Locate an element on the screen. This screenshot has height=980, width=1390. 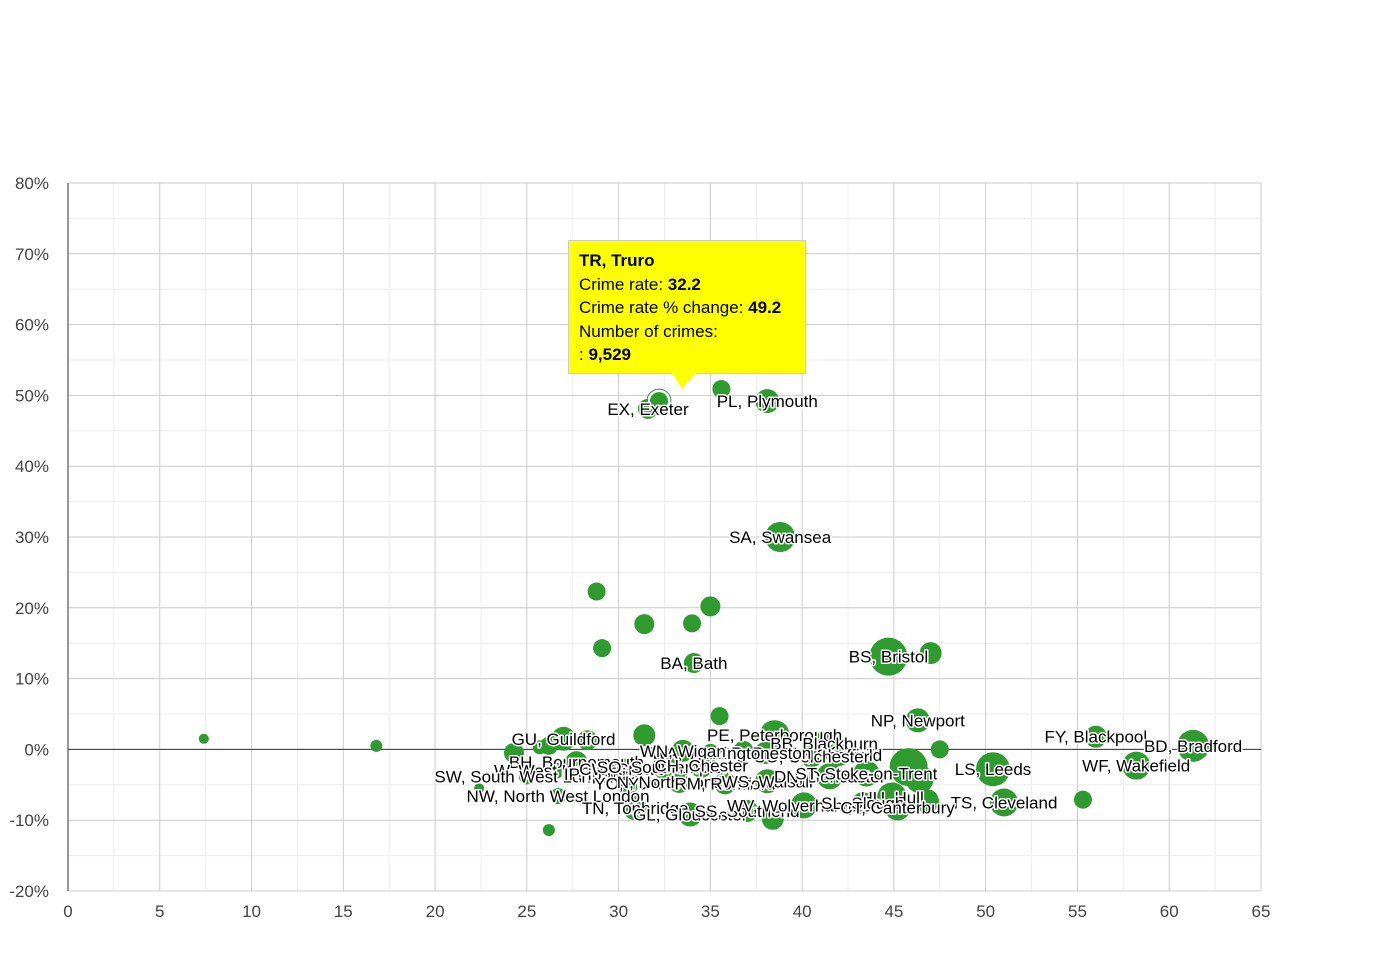
bubble-label: WV, Wolverhampton is located at coordinates (804, 805).